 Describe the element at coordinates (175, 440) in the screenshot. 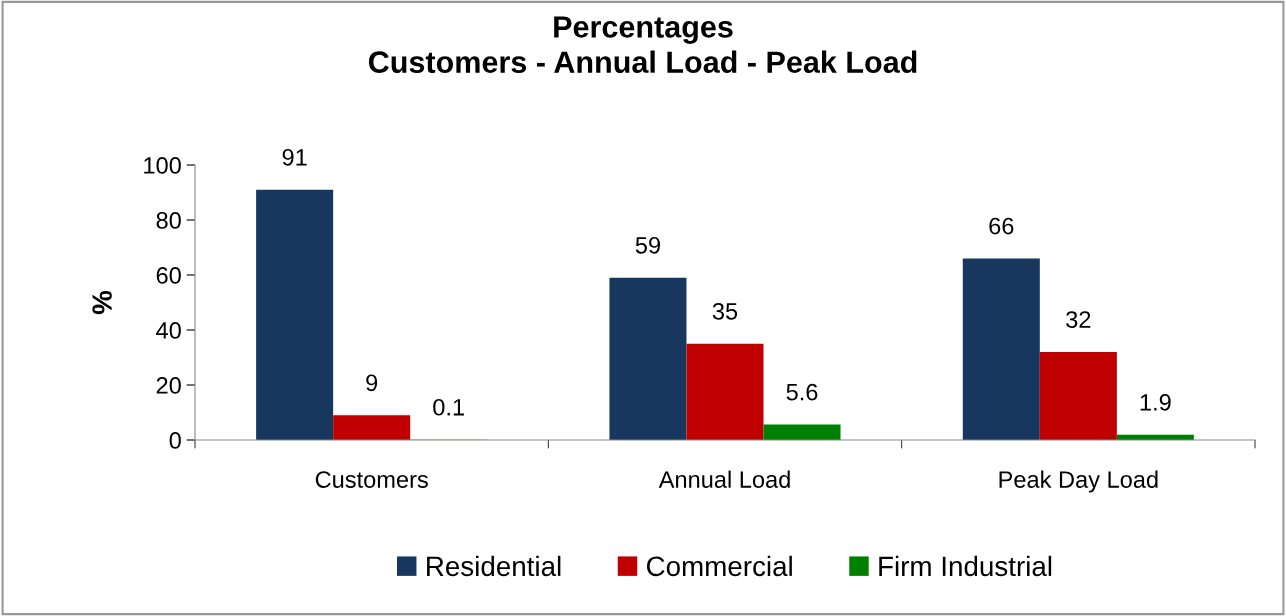

I see `y-tick-label: 0` at that location.